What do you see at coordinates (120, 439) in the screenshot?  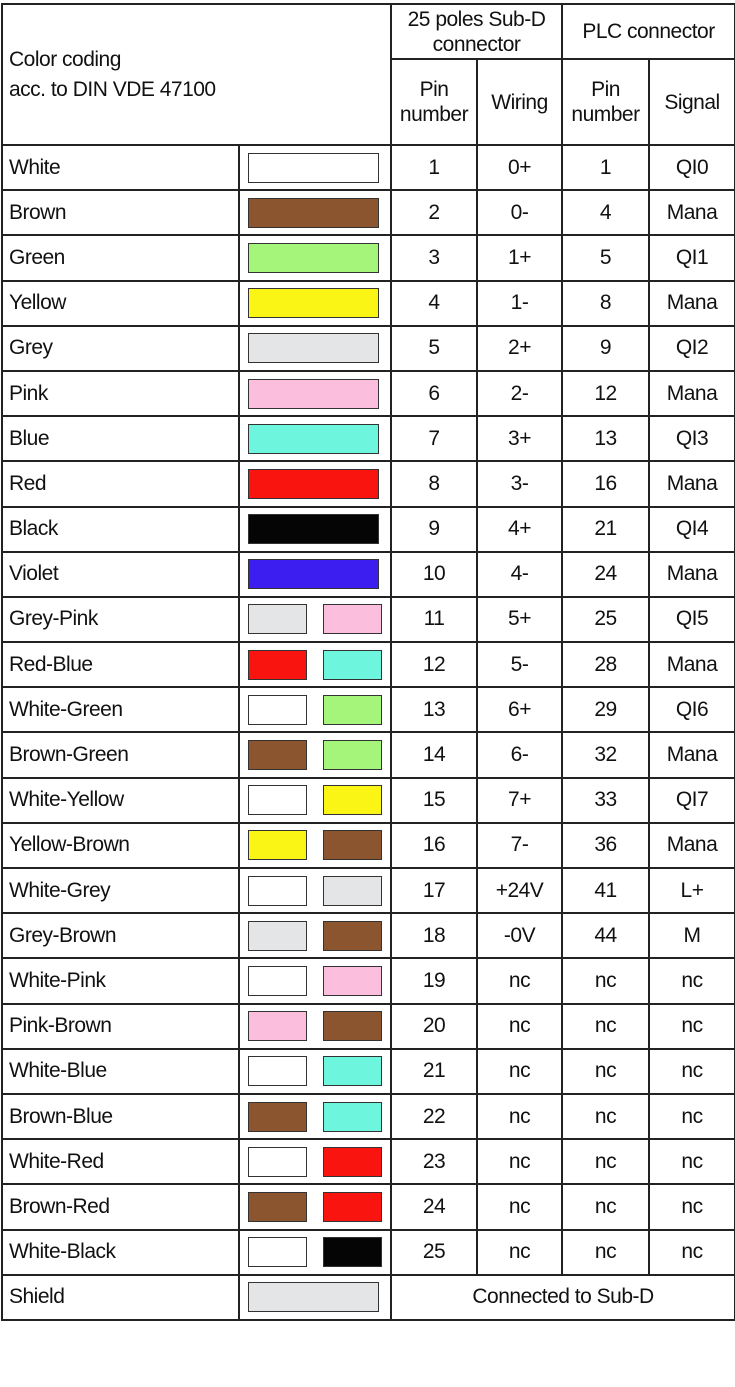 I see `color-name: Blue` at bounding box center [120, 439].